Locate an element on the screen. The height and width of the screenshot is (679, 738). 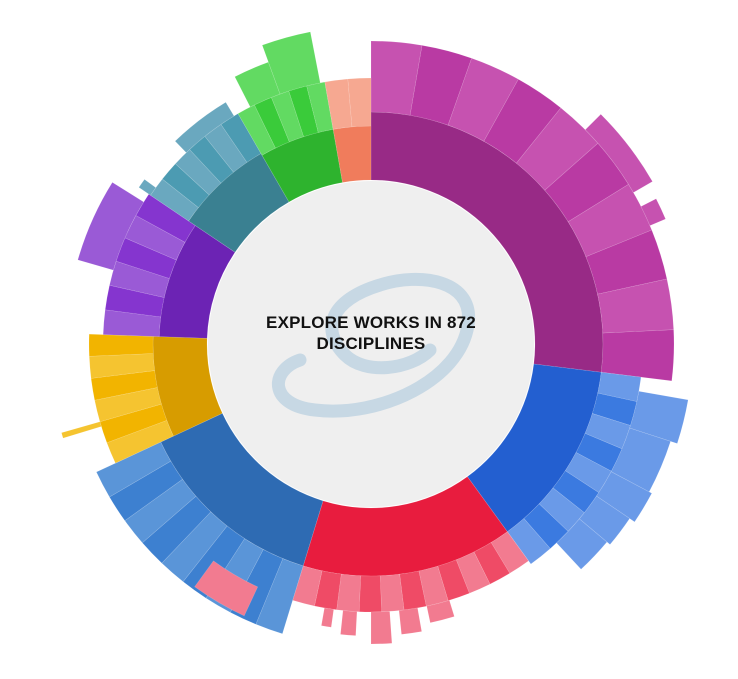
discipline-amber-subfield is located at coordinates (121, 345).